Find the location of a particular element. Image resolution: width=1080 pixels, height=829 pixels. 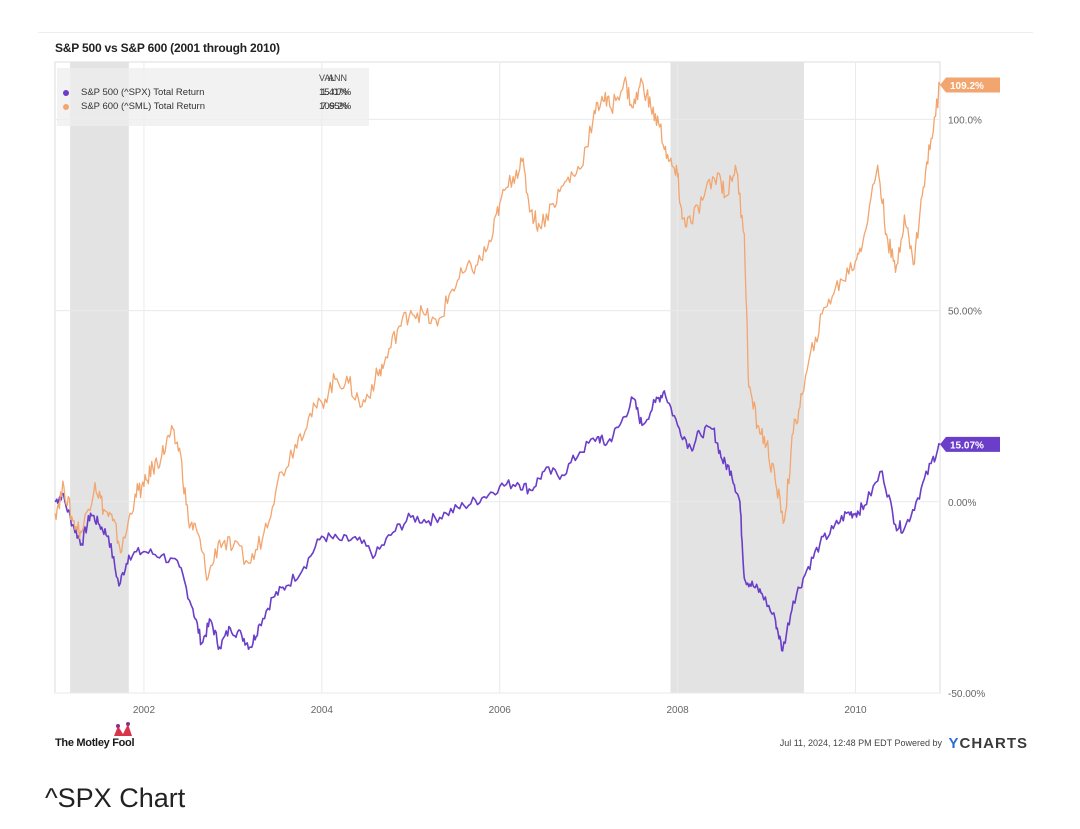

legend-header-ann: ANN is located at coordinates (338, 78).